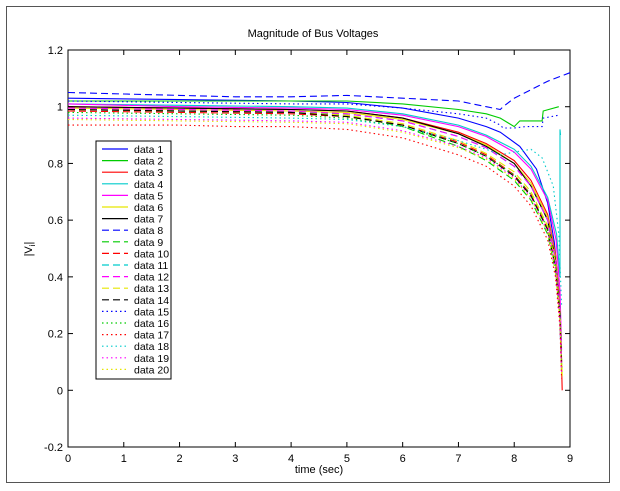  What do you see at coordinates (151, 347) in the screenshot?
I see `legend-label: data 18` at bounding box center [151, 347].